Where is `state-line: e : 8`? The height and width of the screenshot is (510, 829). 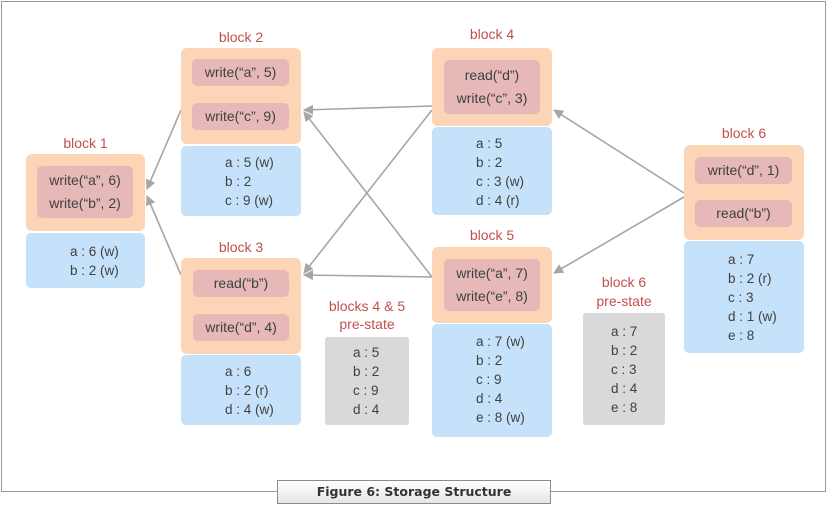 state-line: e : 8 is located at coordinates (741, 335).